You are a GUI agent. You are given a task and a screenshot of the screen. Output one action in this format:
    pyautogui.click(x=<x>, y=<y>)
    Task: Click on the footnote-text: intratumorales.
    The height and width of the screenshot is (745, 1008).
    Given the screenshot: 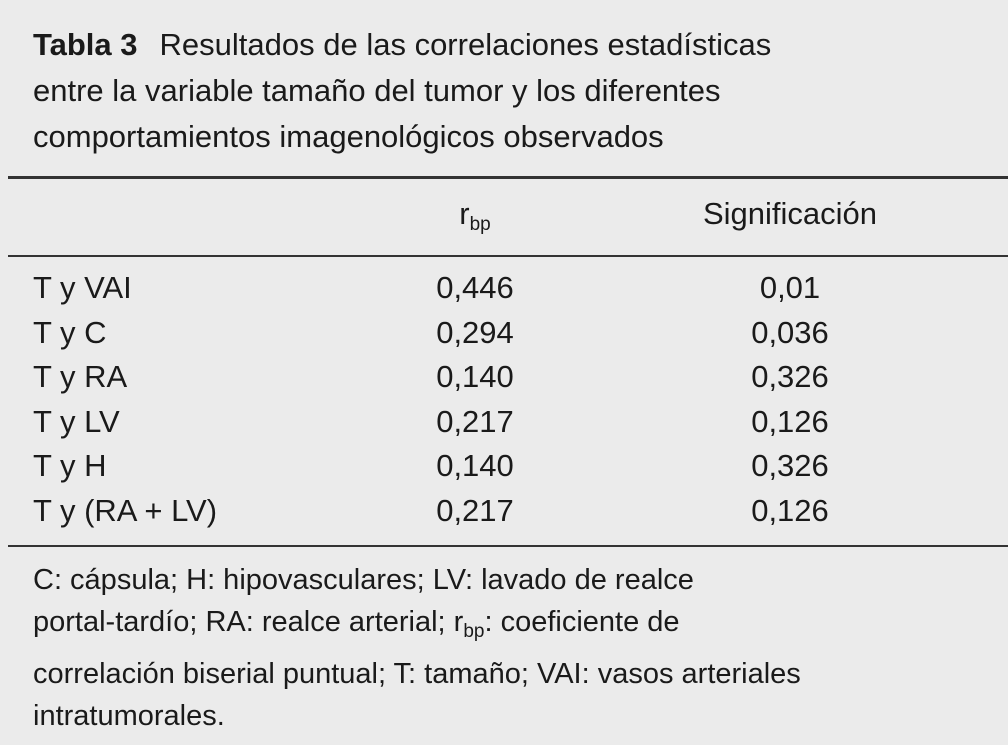 What is the action you would take?
    pyautogui.click(x=129, y=716)
    